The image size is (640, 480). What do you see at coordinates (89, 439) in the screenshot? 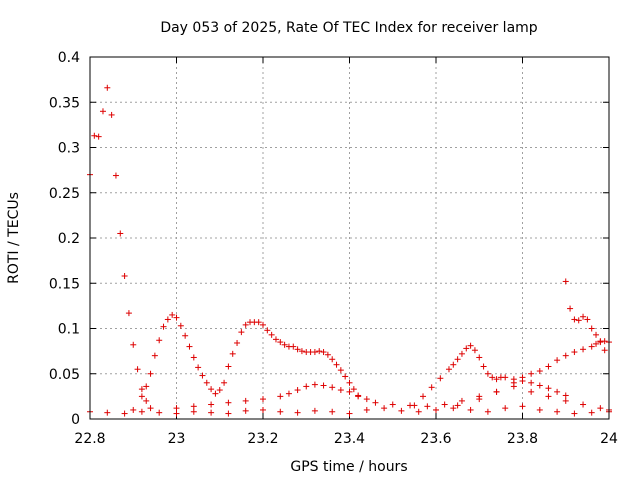
I see `x-tick-label: 22.8` at bounding box center [89, 439].